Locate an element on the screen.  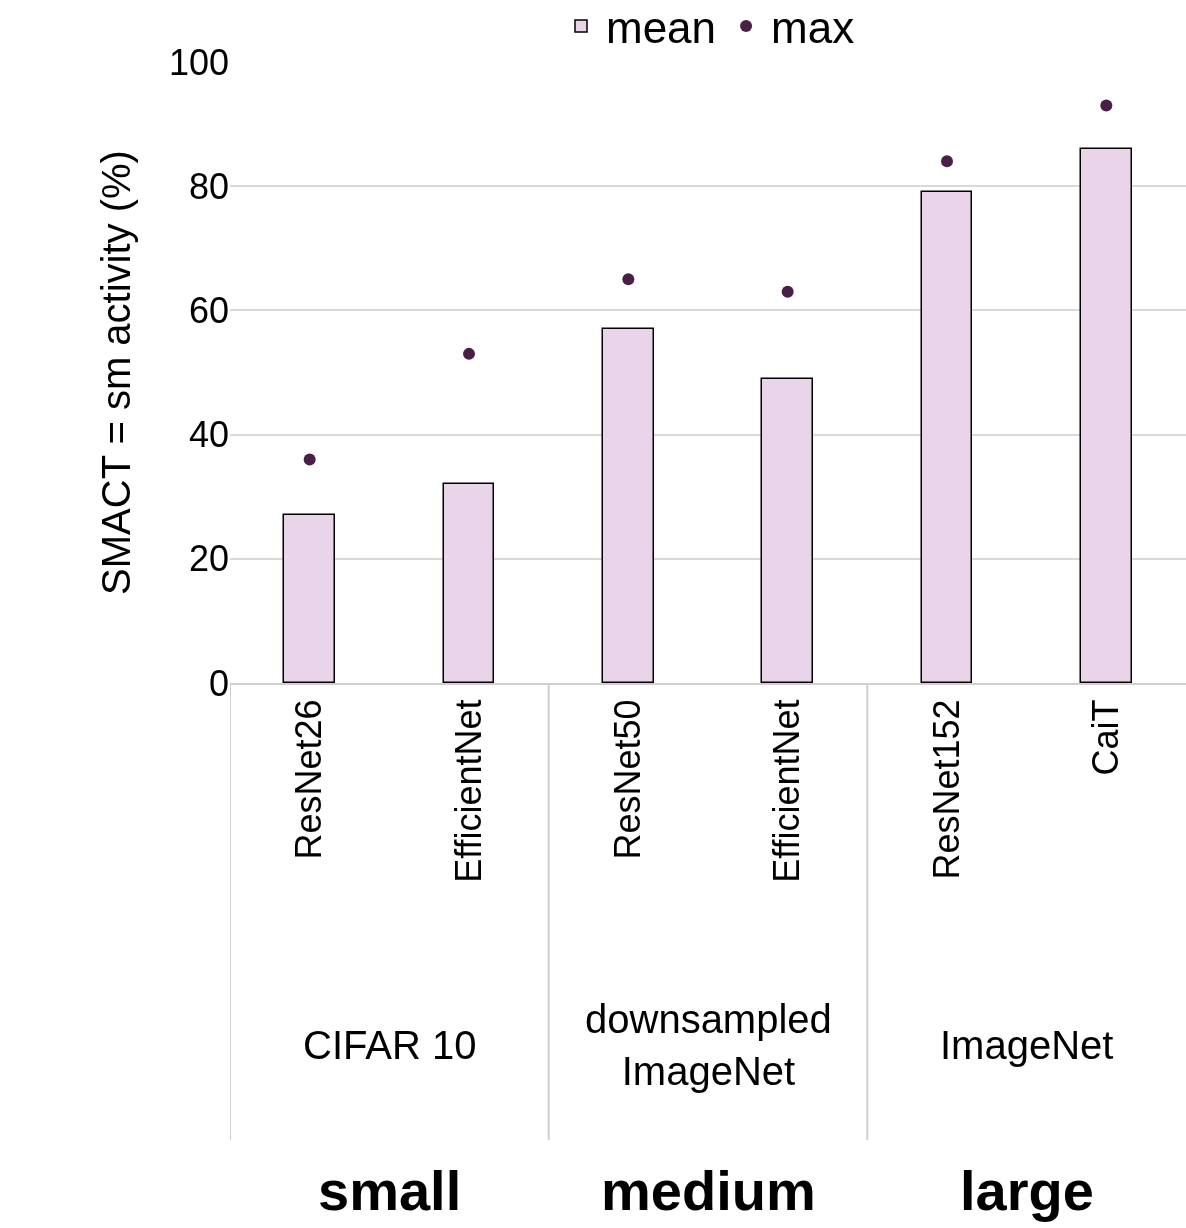
x-tick-label: CaiT is located at coordinates (1106, 737).